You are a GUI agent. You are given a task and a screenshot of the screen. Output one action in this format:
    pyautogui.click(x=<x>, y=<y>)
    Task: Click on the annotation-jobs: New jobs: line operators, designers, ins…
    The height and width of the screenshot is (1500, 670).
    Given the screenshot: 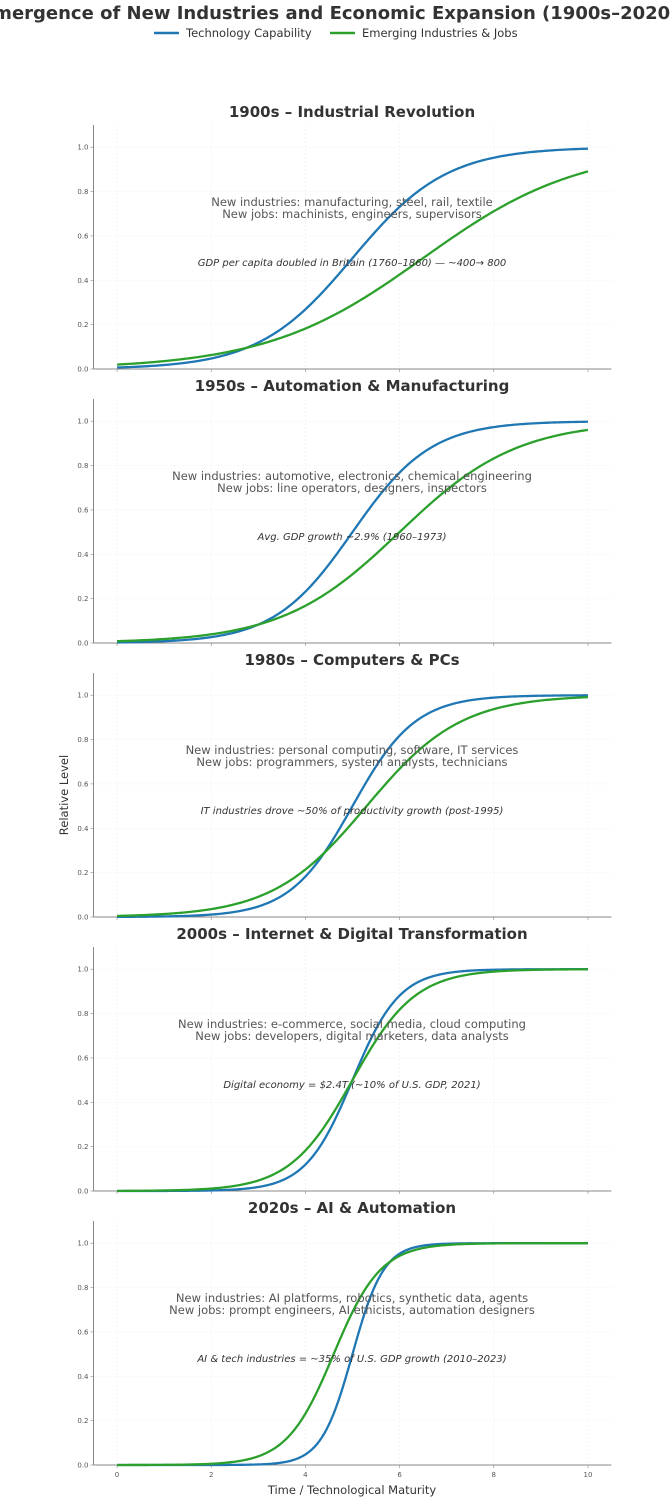 What is the action you would take?
    pyautogui.click(x=352, y=488)
    